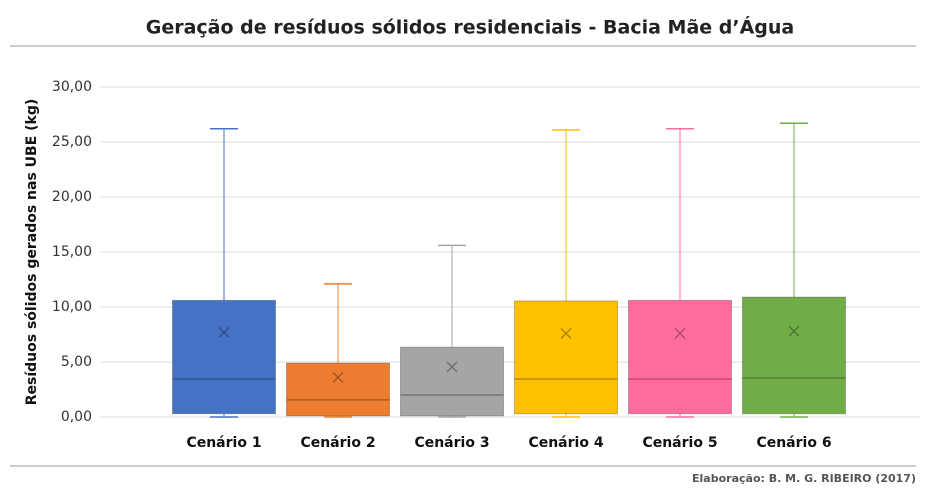  I want to click on x-tick-label: Cenário 4, so click(565, 443).